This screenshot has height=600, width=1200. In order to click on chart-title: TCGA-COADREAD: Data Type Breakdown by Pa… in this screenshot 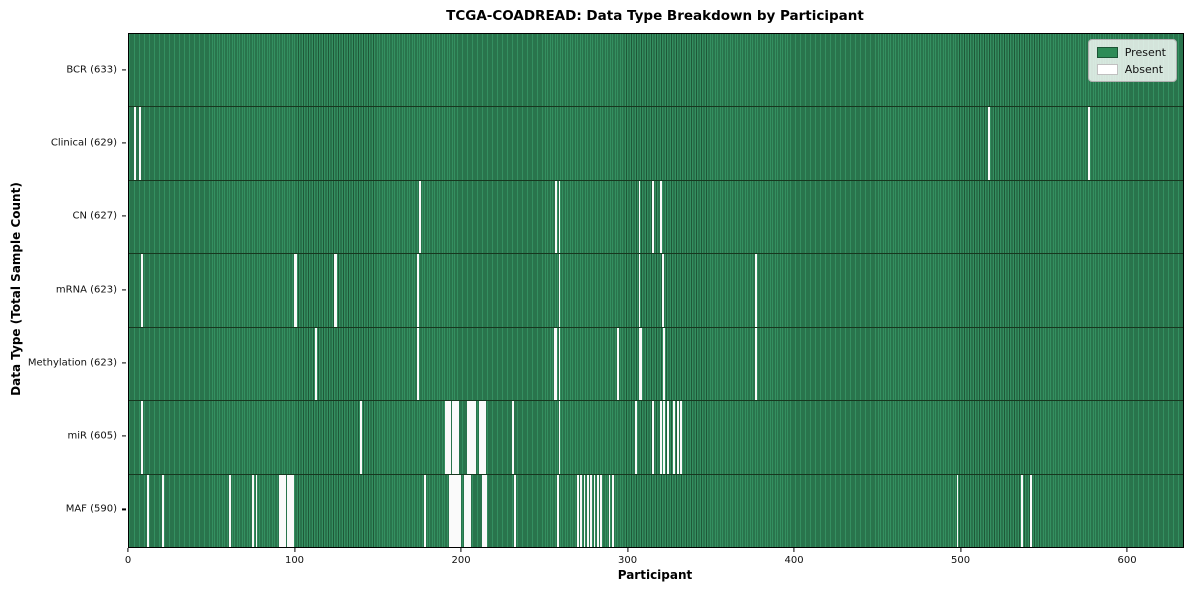, I will do `click(655, 16)`.